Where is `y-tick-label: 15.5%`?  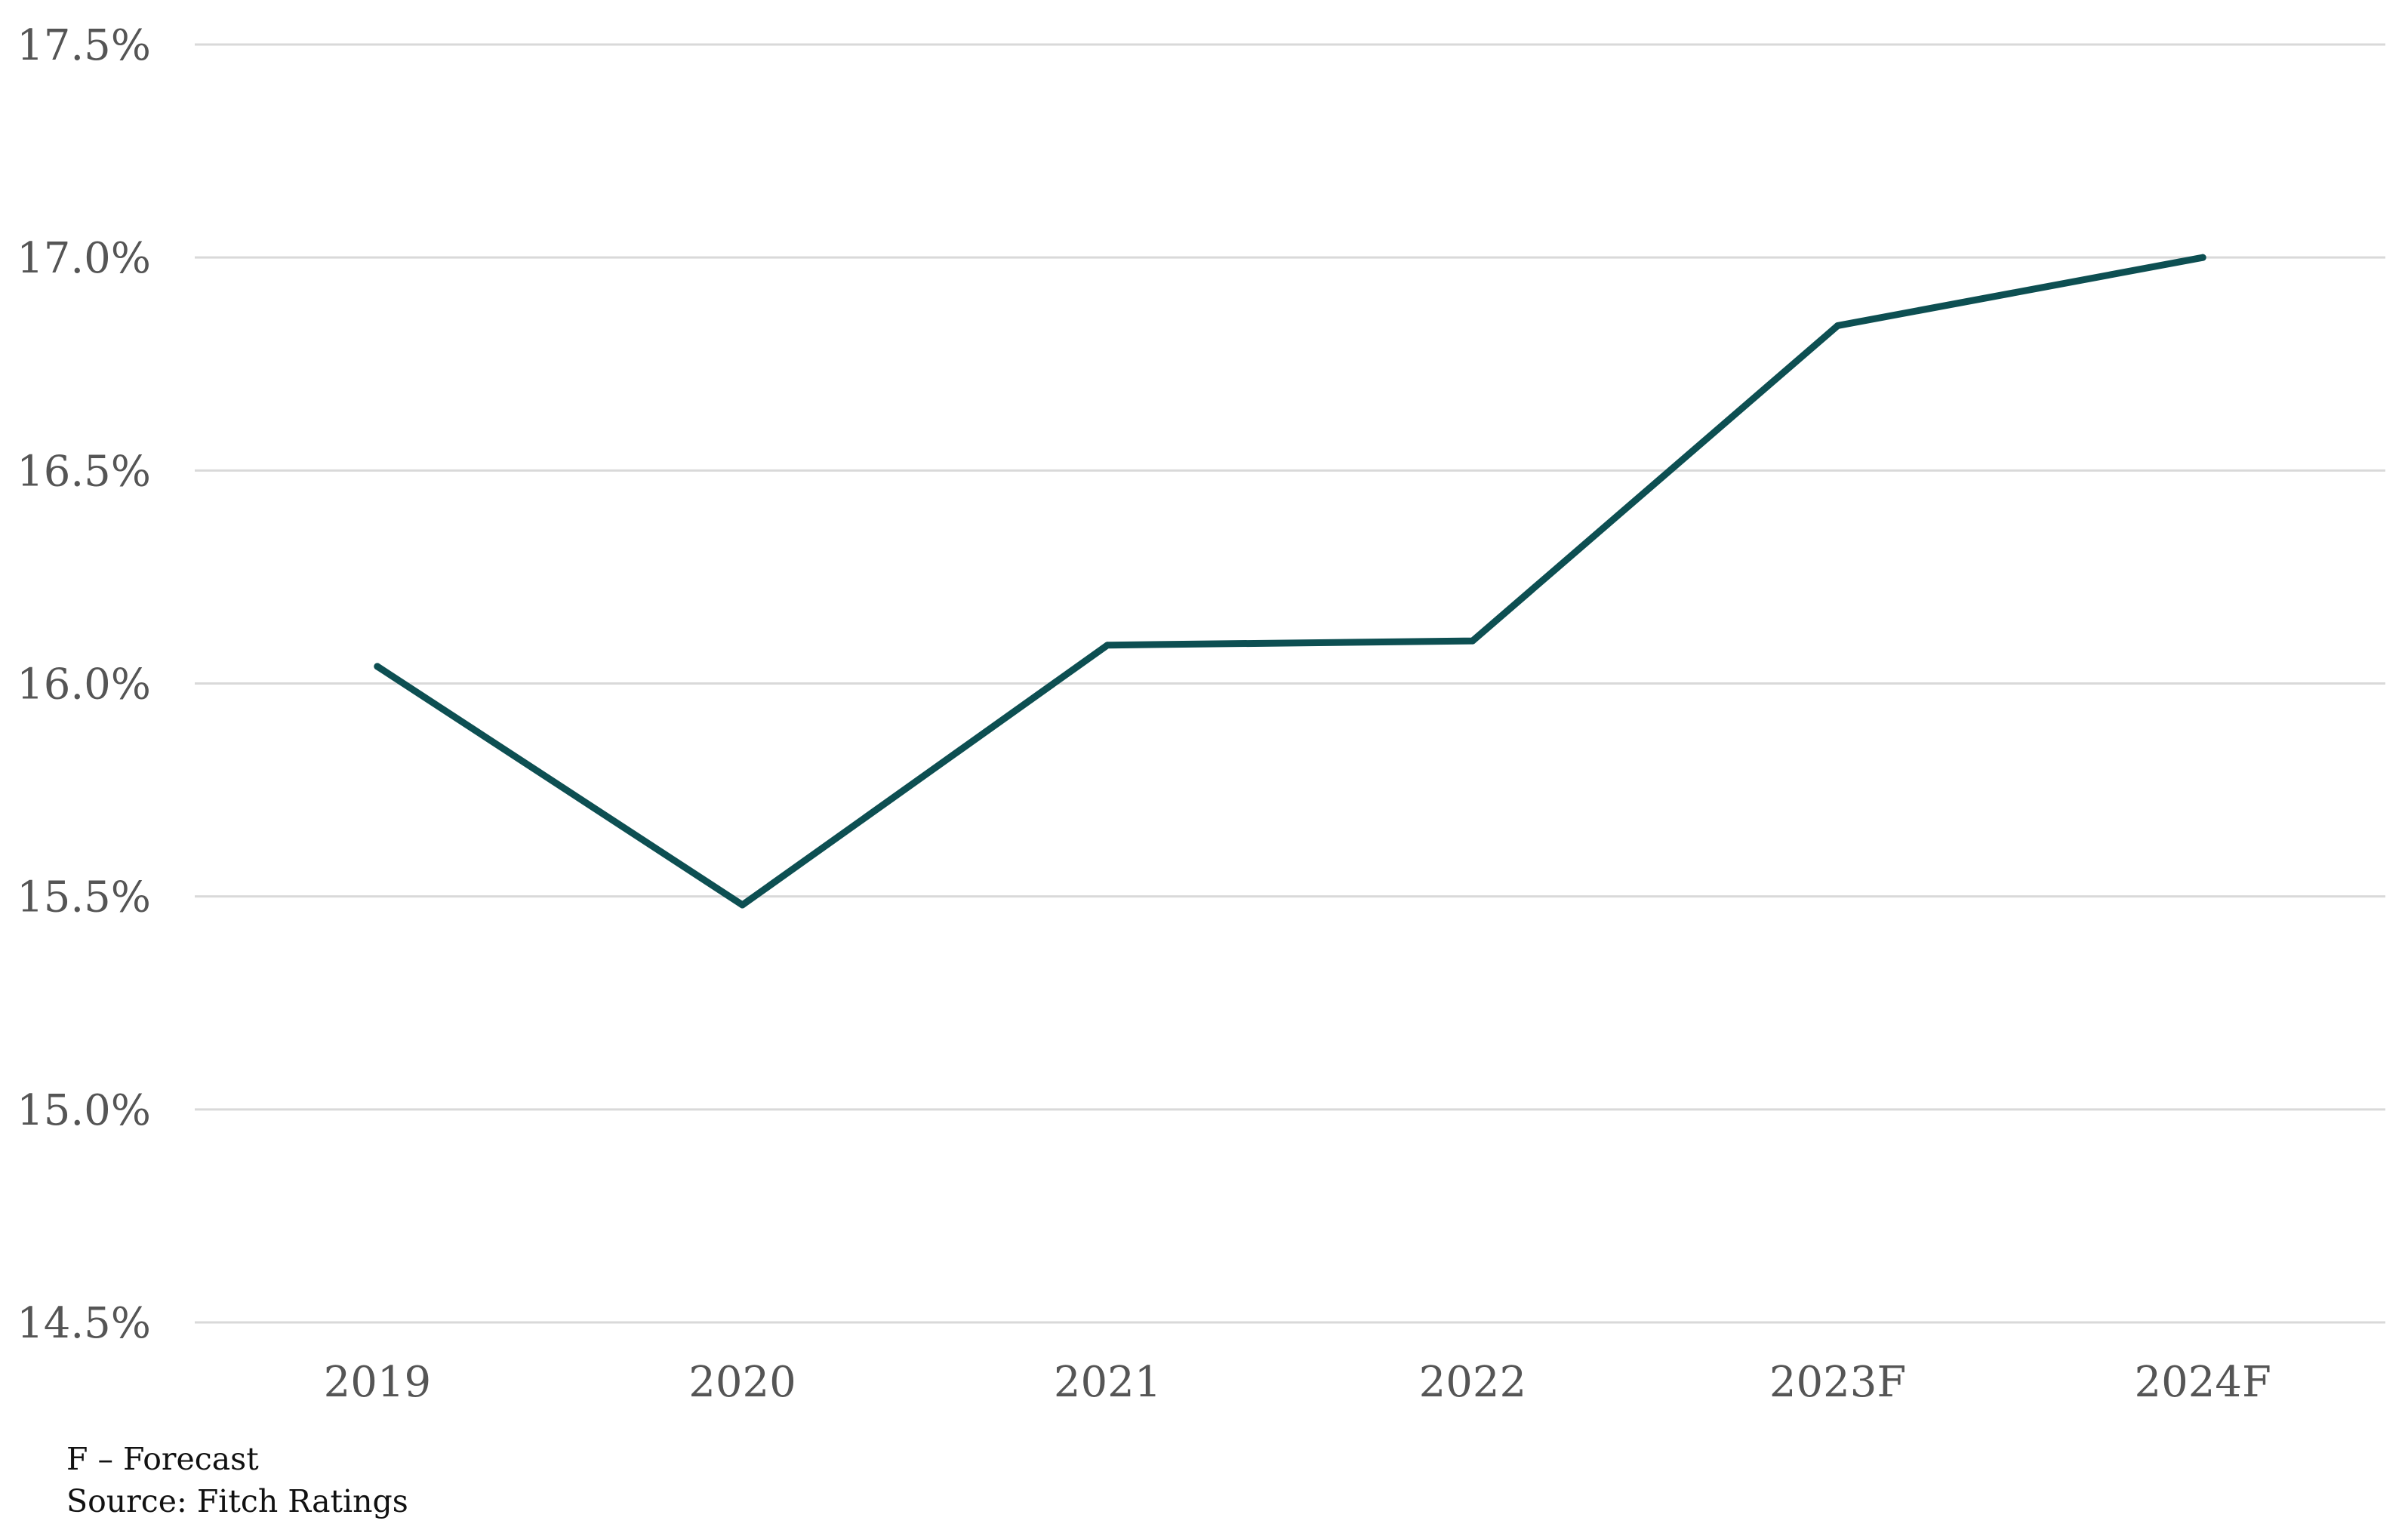 y-tick-label: 15.5% is located at coordinates (84, 898).